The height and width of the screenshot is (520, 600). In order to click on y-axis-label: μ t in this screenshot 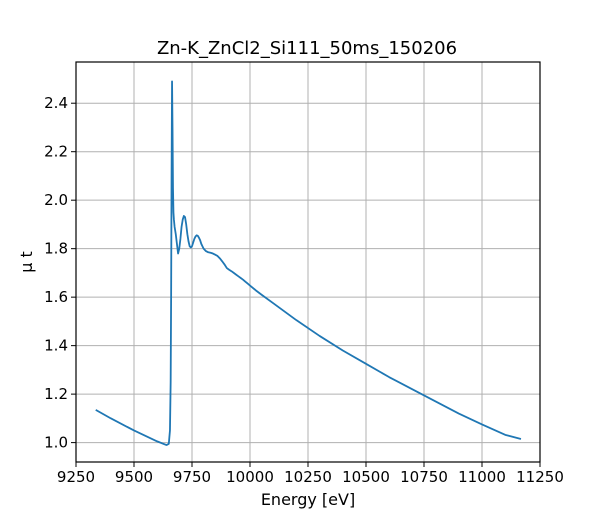, I will do `click(26, 262)`.